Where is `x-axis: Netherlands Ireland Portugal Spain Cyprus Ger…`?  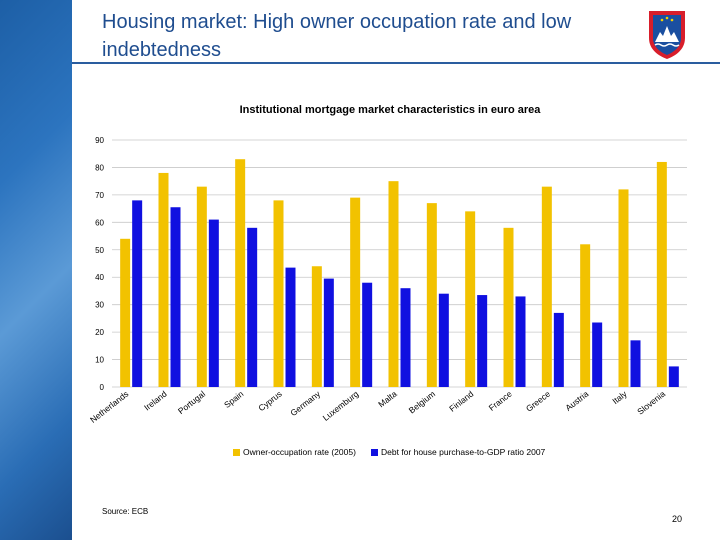 x-axis: Netherlands Ireland Portugal Spain Cyprus Ger… is located at coordinates (377, 406).